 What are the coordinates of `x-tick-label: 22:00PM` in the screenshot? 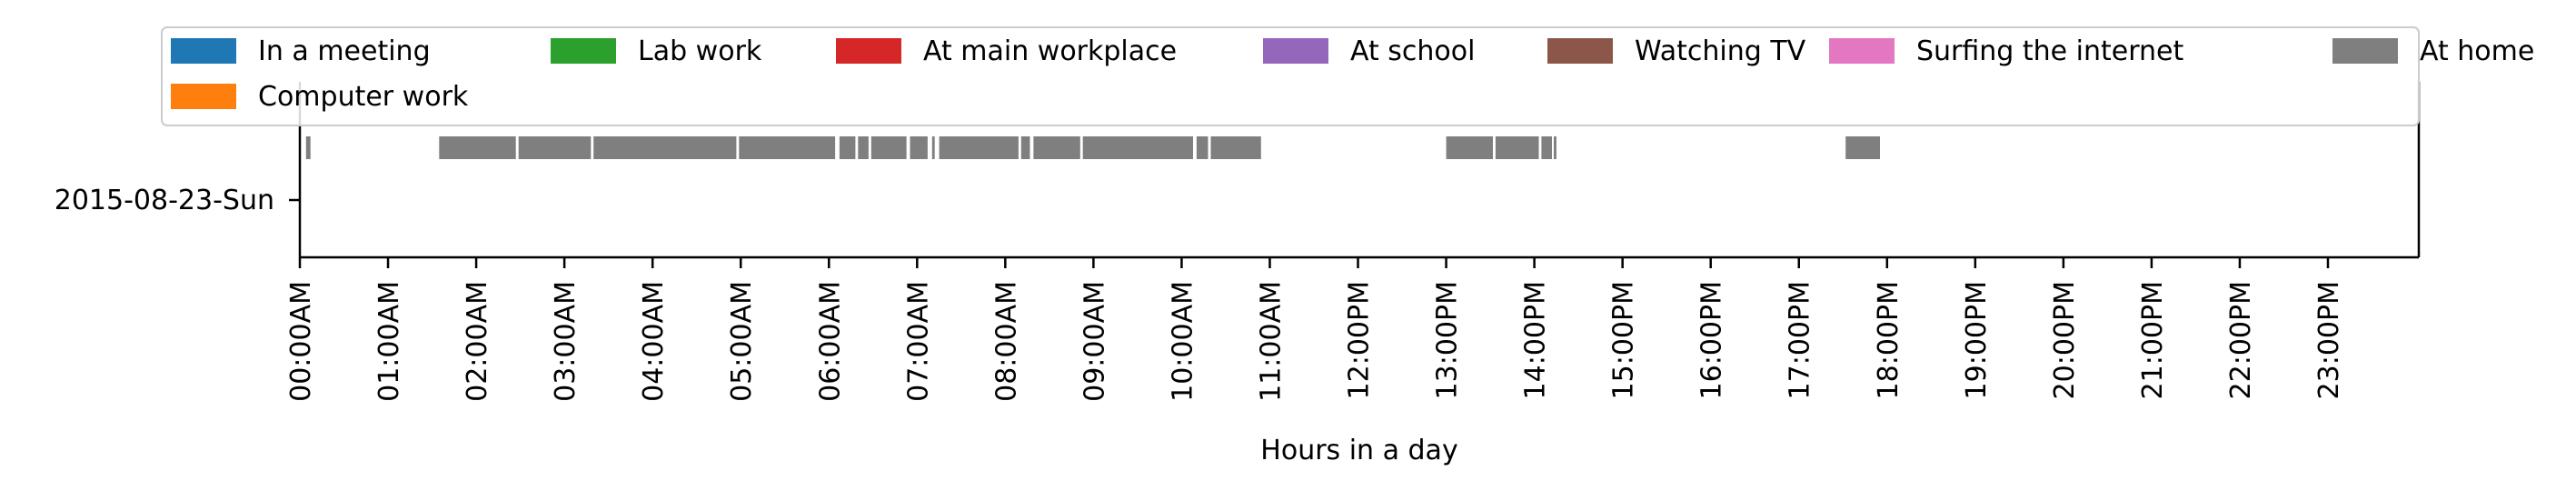 It's located at (2241, 340).